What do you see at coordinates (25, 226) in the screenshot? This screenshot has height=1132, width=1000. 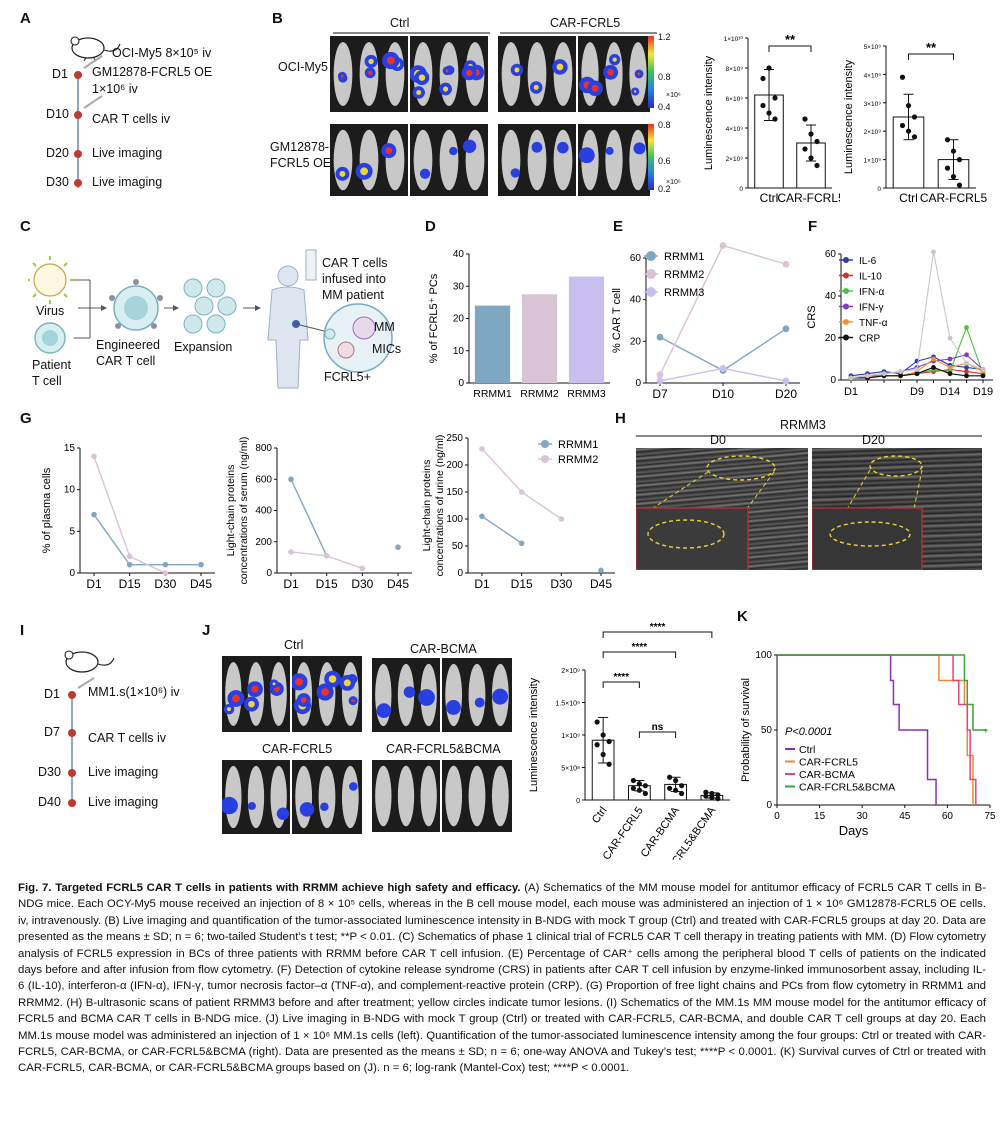 I see `panel-label-c: C` at bounding box center [25, 226].